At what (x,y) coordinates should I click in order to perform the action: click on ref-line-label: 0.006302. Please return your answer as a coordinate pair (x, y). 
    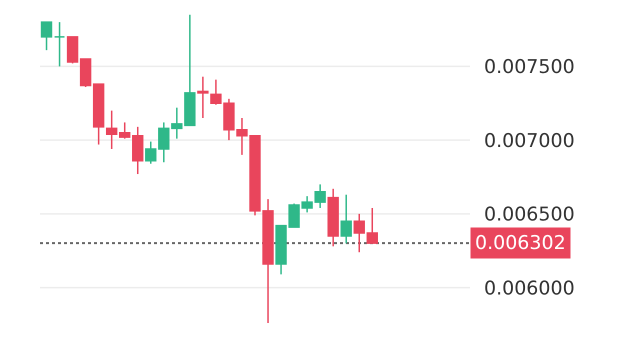
    Looking at the image, I should click on (520, 243).